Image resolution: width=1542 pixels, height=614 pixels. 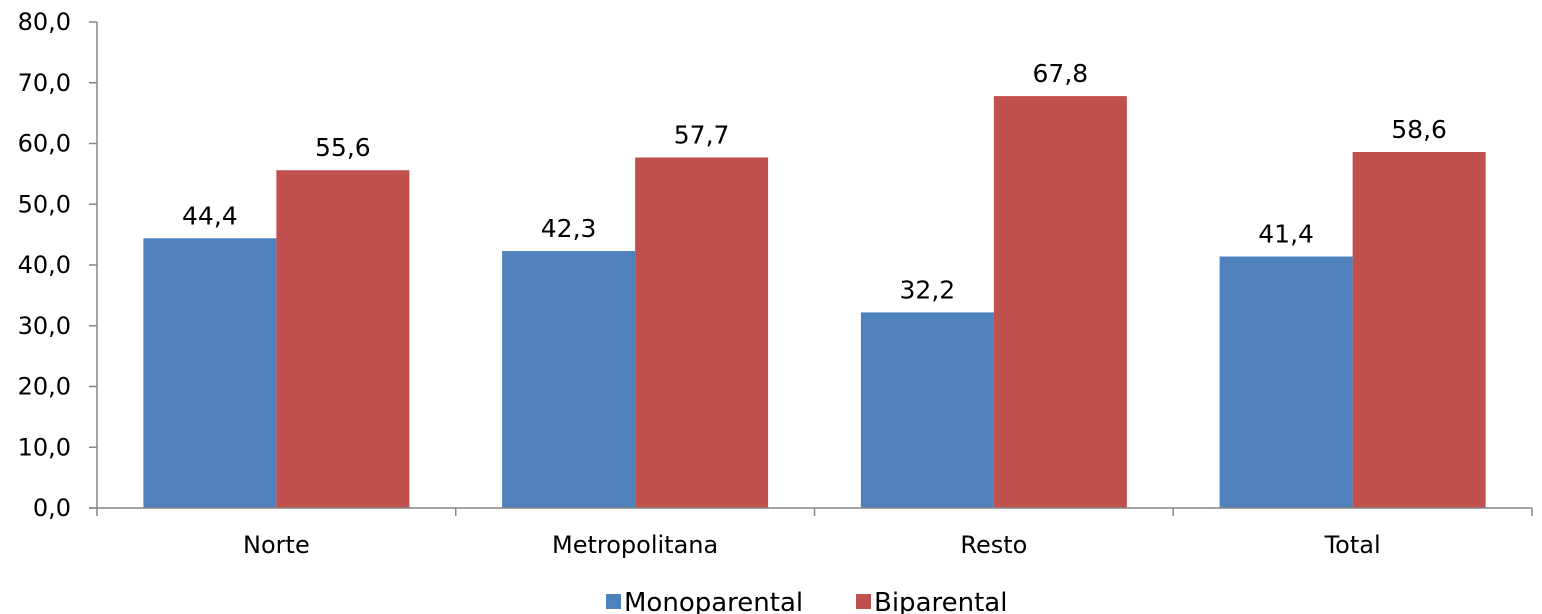 What do you see at coordinates (863, 601) in the screenshot?
I see `legend-swatch-biparental` at bounding box center [863, 601].